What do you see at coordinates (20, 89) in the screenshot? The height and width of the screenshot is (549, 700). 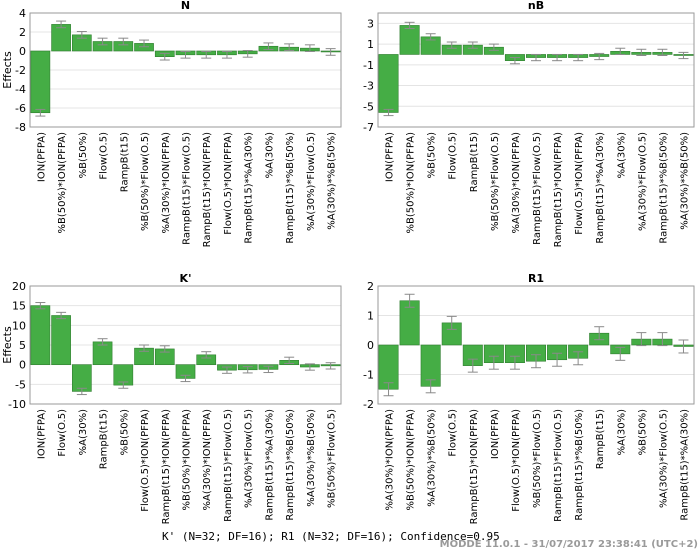 I see `y-tick-label: -4` at bounding box center [20, 89].